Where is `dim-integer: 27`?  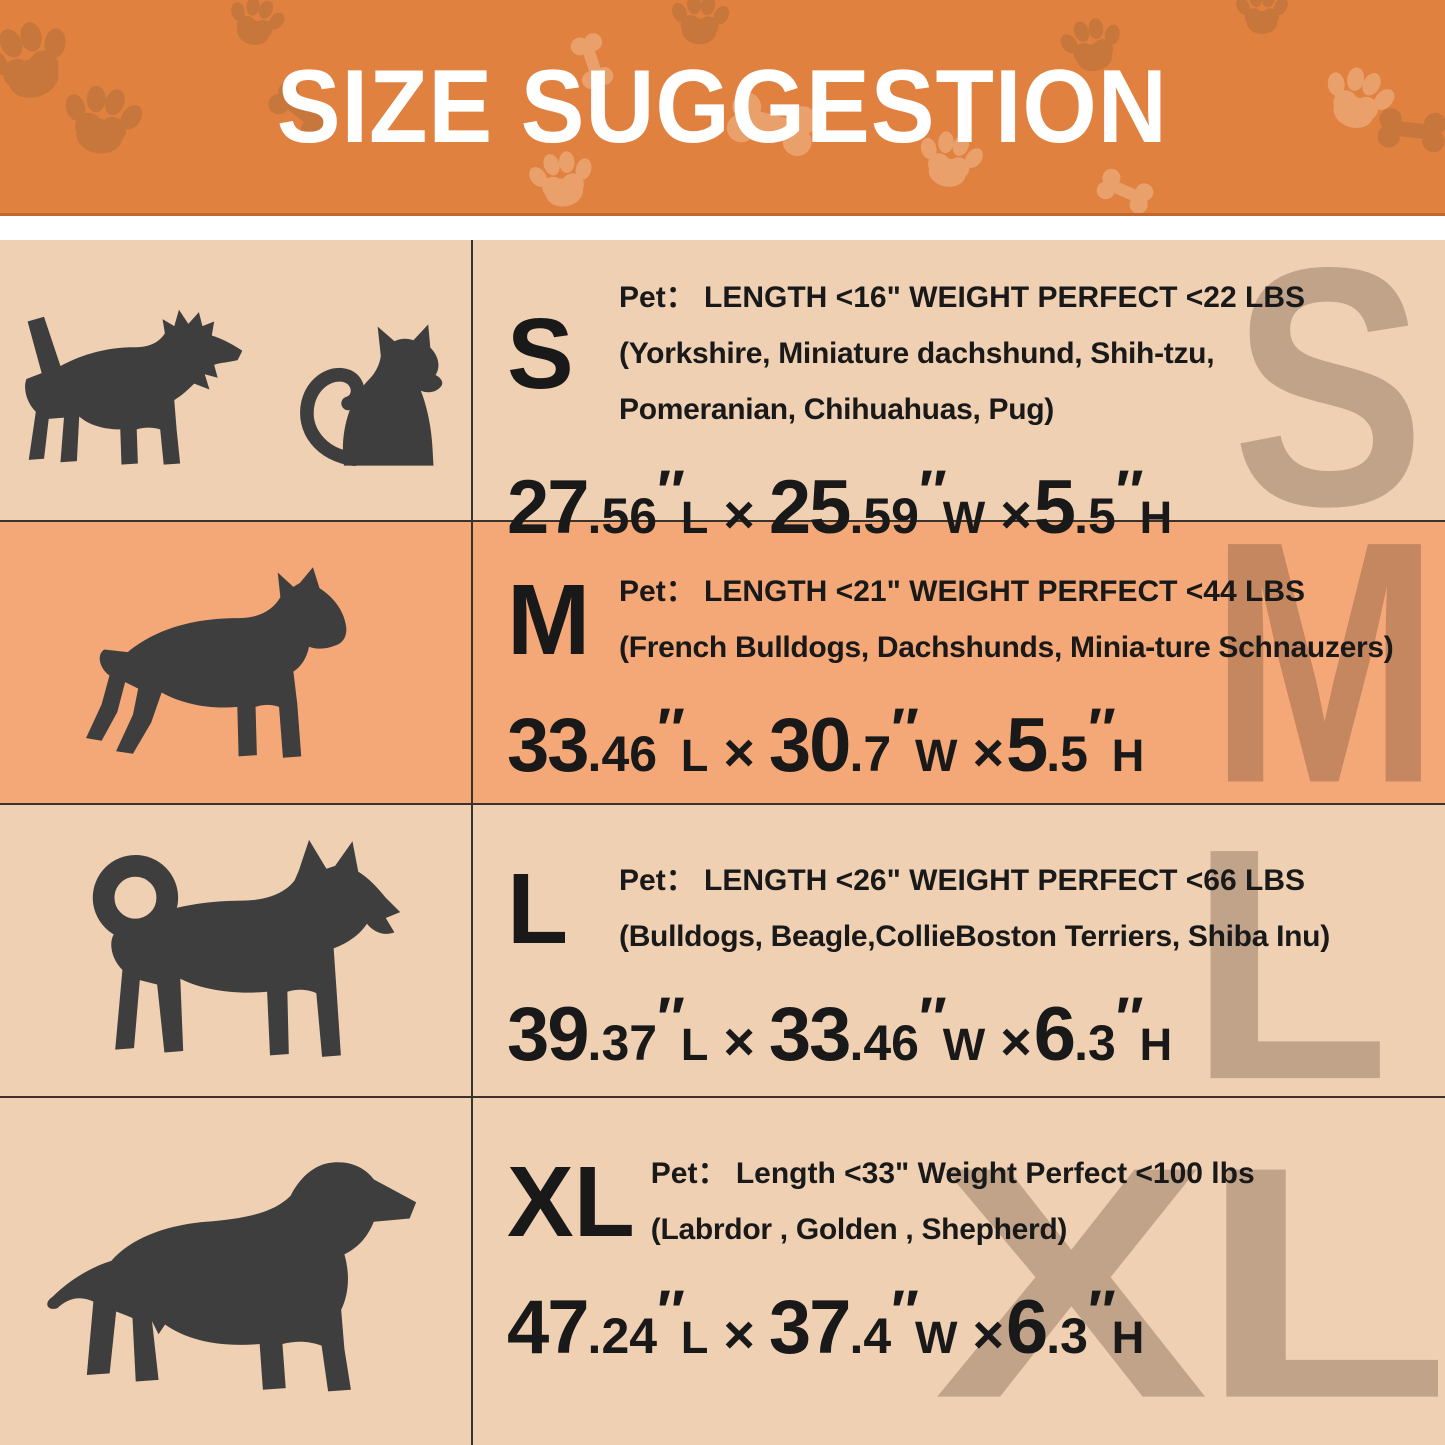
dim-integer: 27 is located at coordinates (548, 507).